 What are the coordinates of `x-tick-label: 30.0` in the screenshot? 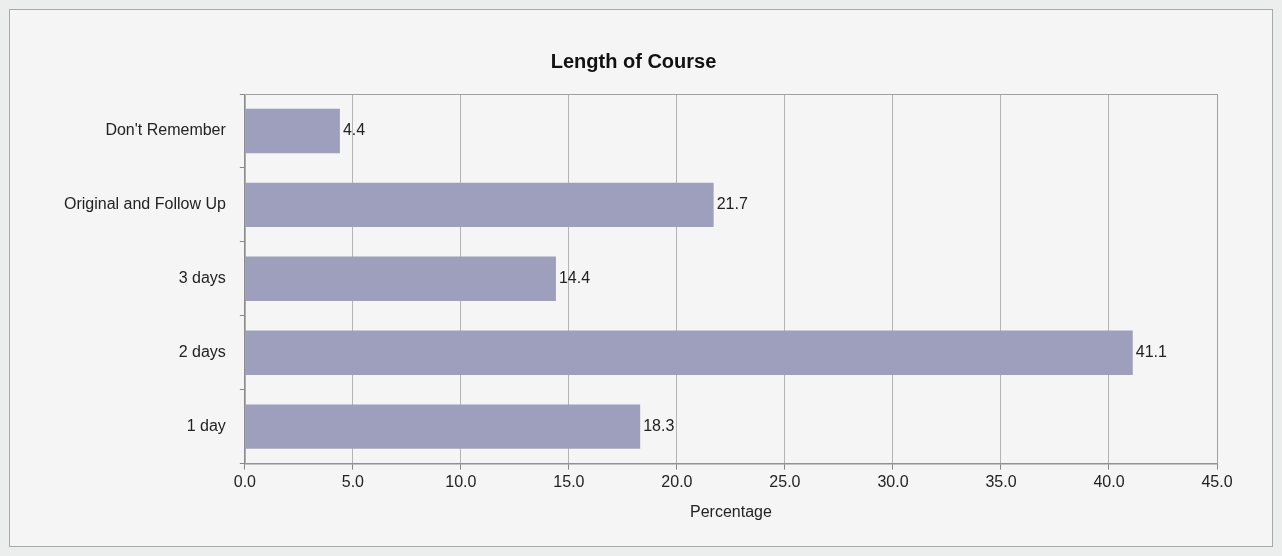 It's located at (893, 481).